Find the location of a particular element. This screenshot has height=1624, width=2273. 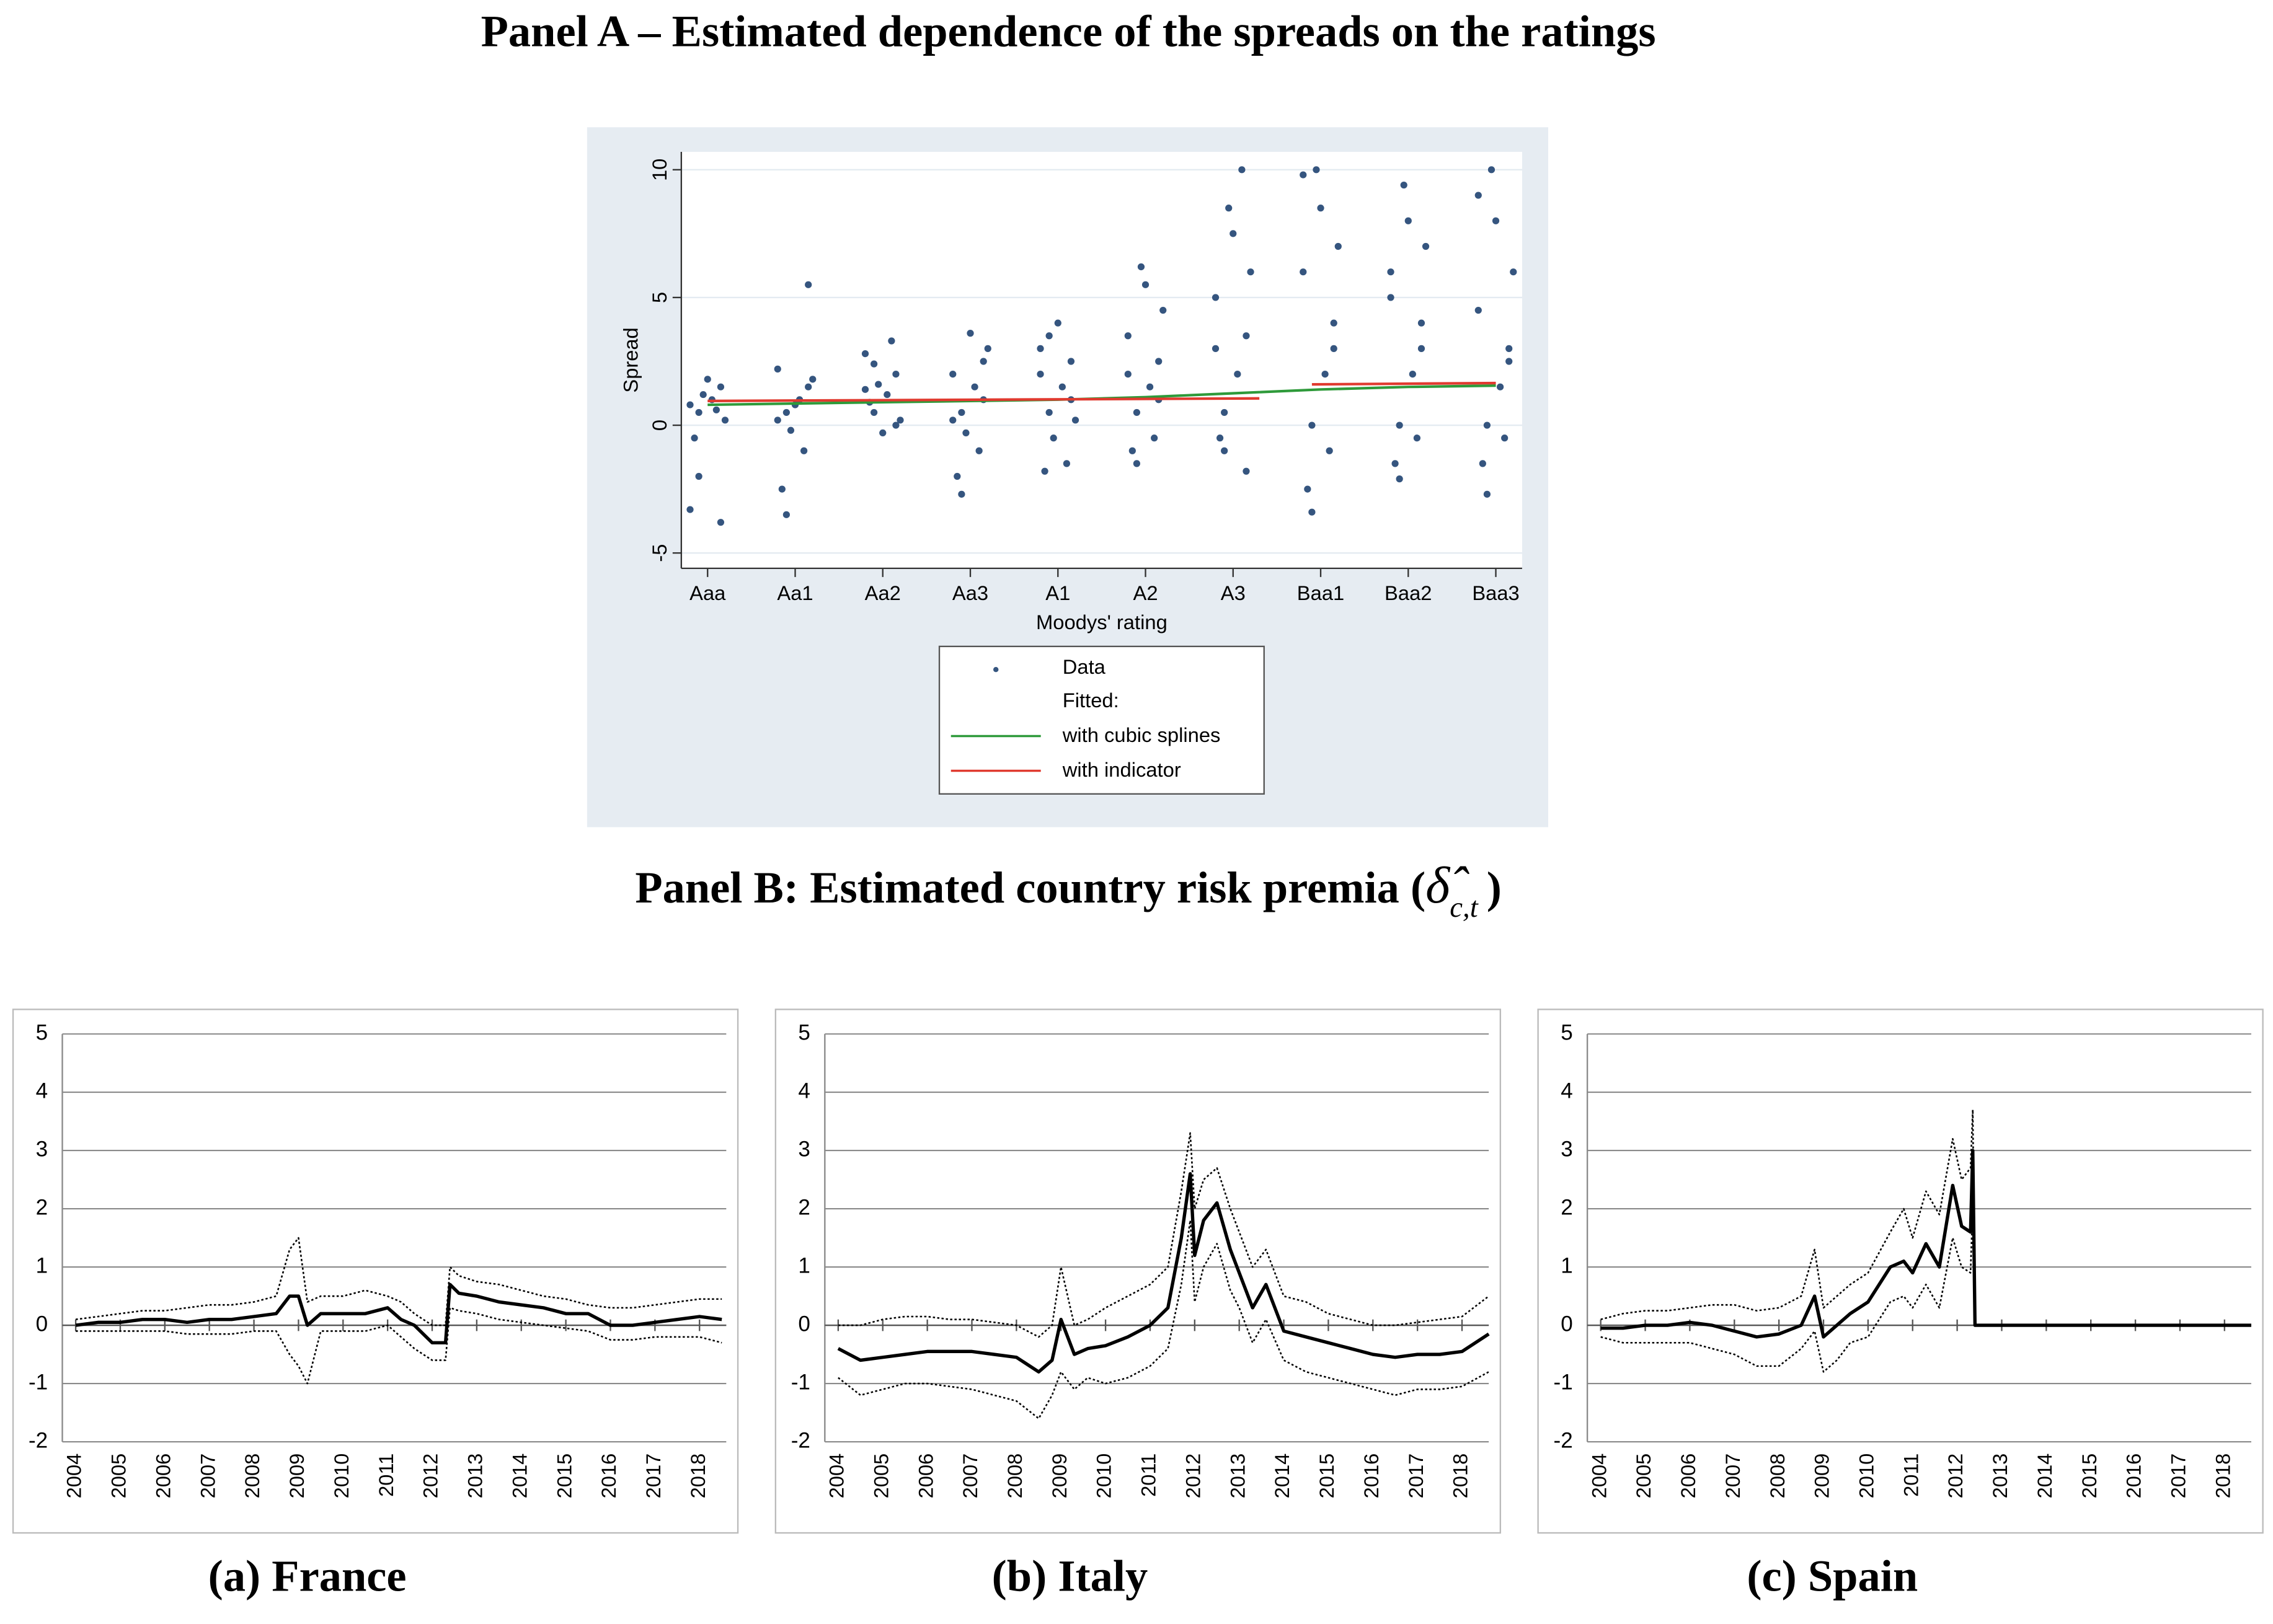

legend-marker is located at coordinates (996, 669).